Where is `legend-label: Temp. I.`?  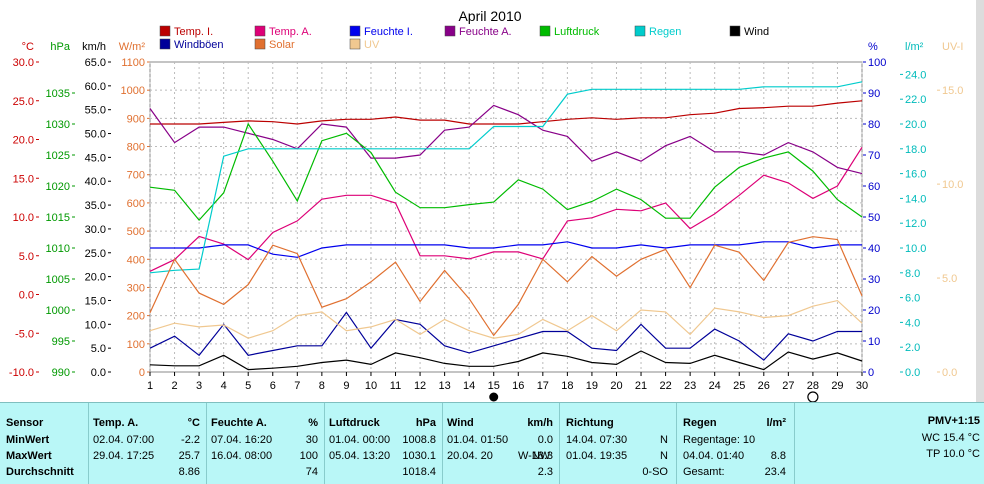
legend-label: Temp. I. is located at coordinates (193, 32).